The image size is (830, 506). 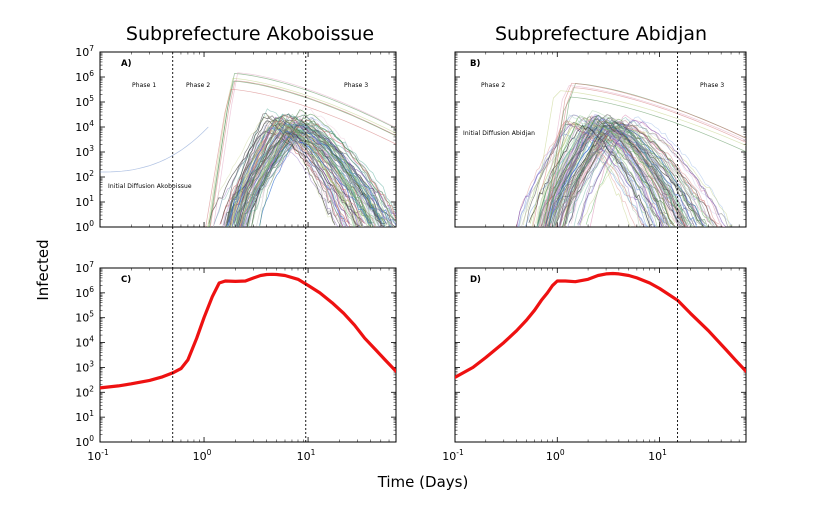 What do you see at coordinates (84, 366) in the screenshot?
I see `y-tick-label: 10³` at bounding box center [84, 366].